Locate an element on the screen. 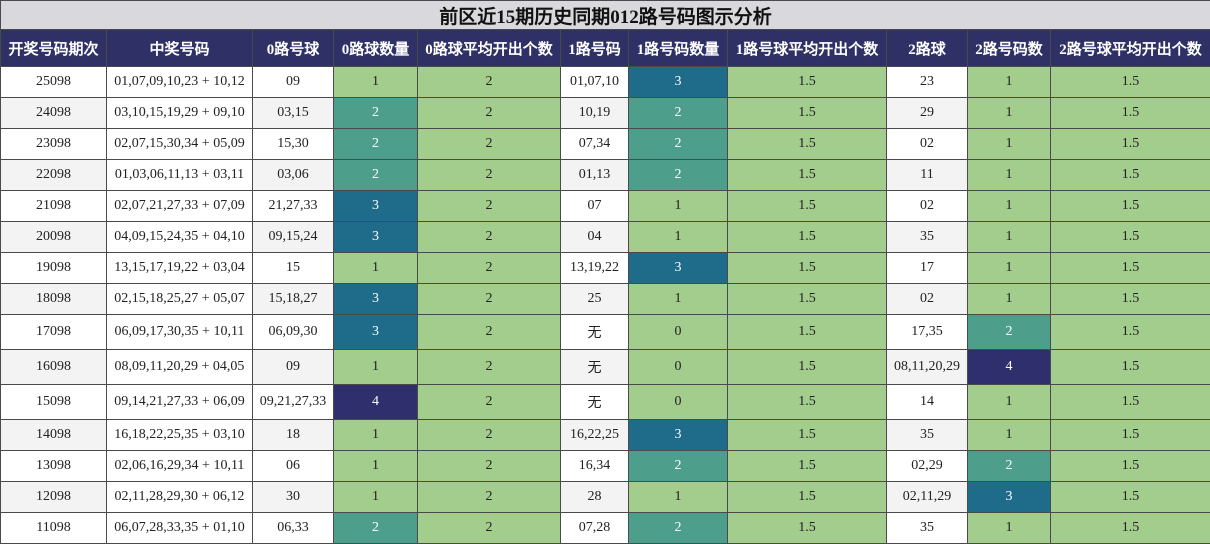 The image size is (1210, 544). route0-count-cell: 1 is located at coordinates (375, 435).